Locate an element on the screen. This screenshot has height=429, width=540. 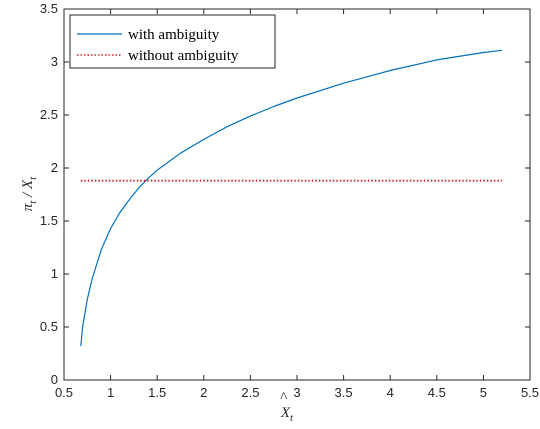
y-tick-label: 3.5 is located at coordinates (49, 8).